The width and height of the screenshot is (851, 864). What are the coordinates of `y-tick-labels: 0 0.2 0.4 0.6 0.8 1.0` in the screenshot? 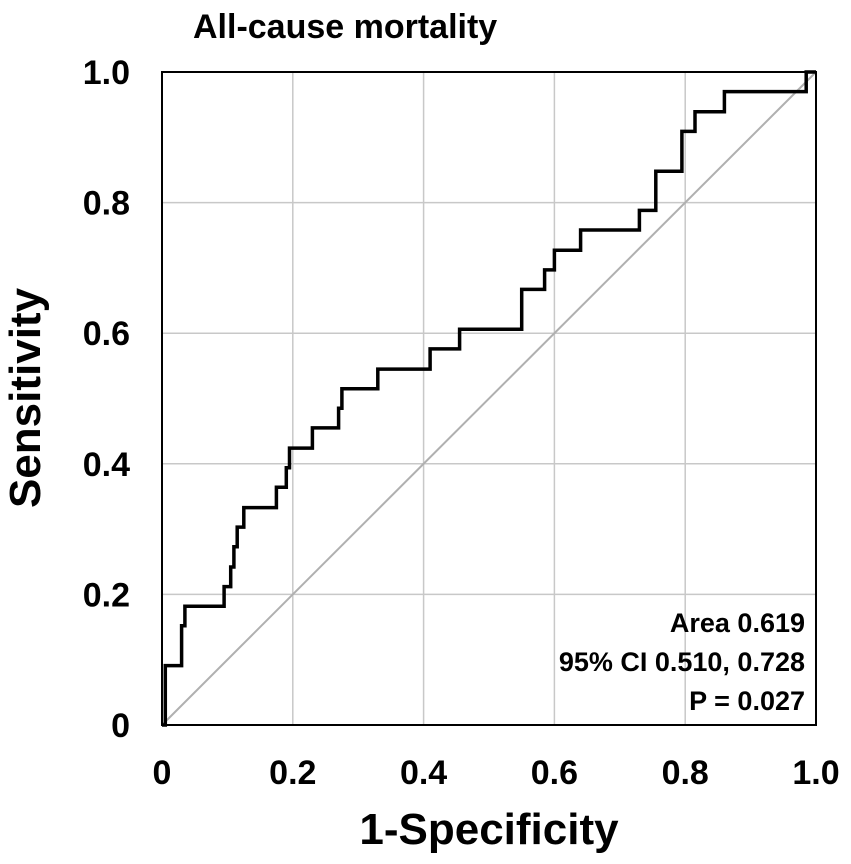 It's located at (106, 399).